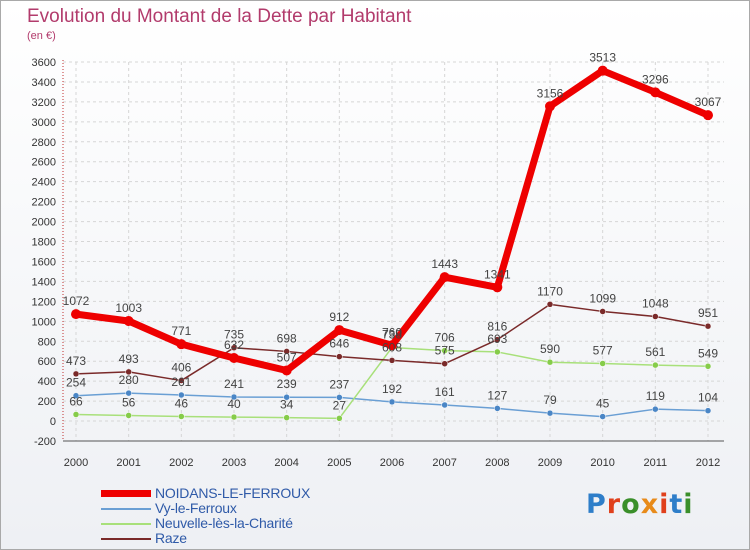 This screenshot has width=750, height=550. I want to click on y-tick-label: 2600, so click(44, 163).